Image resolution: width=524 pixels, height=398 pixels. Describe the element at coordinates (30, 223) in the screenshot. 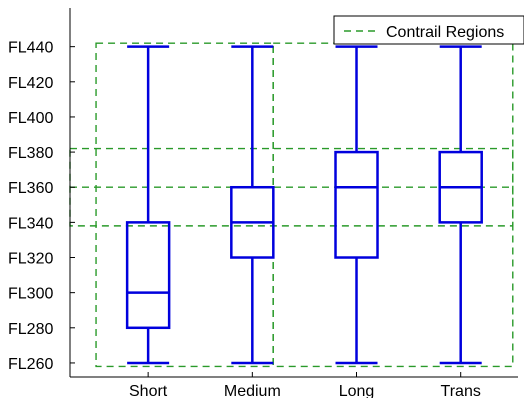

I see `y-tick-label: FL340` at that location.